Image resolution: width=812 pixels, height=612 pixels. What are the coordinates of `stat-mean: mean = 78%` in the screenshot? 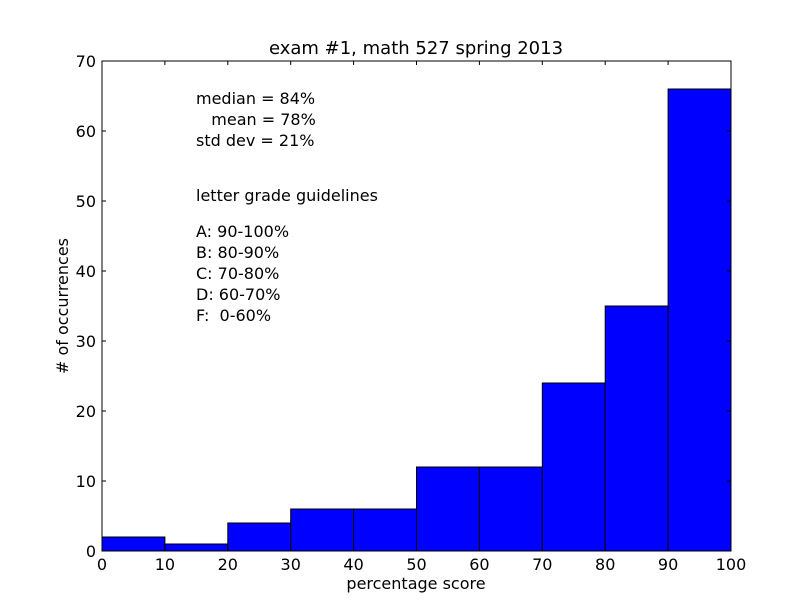 It's located at (256, 119).